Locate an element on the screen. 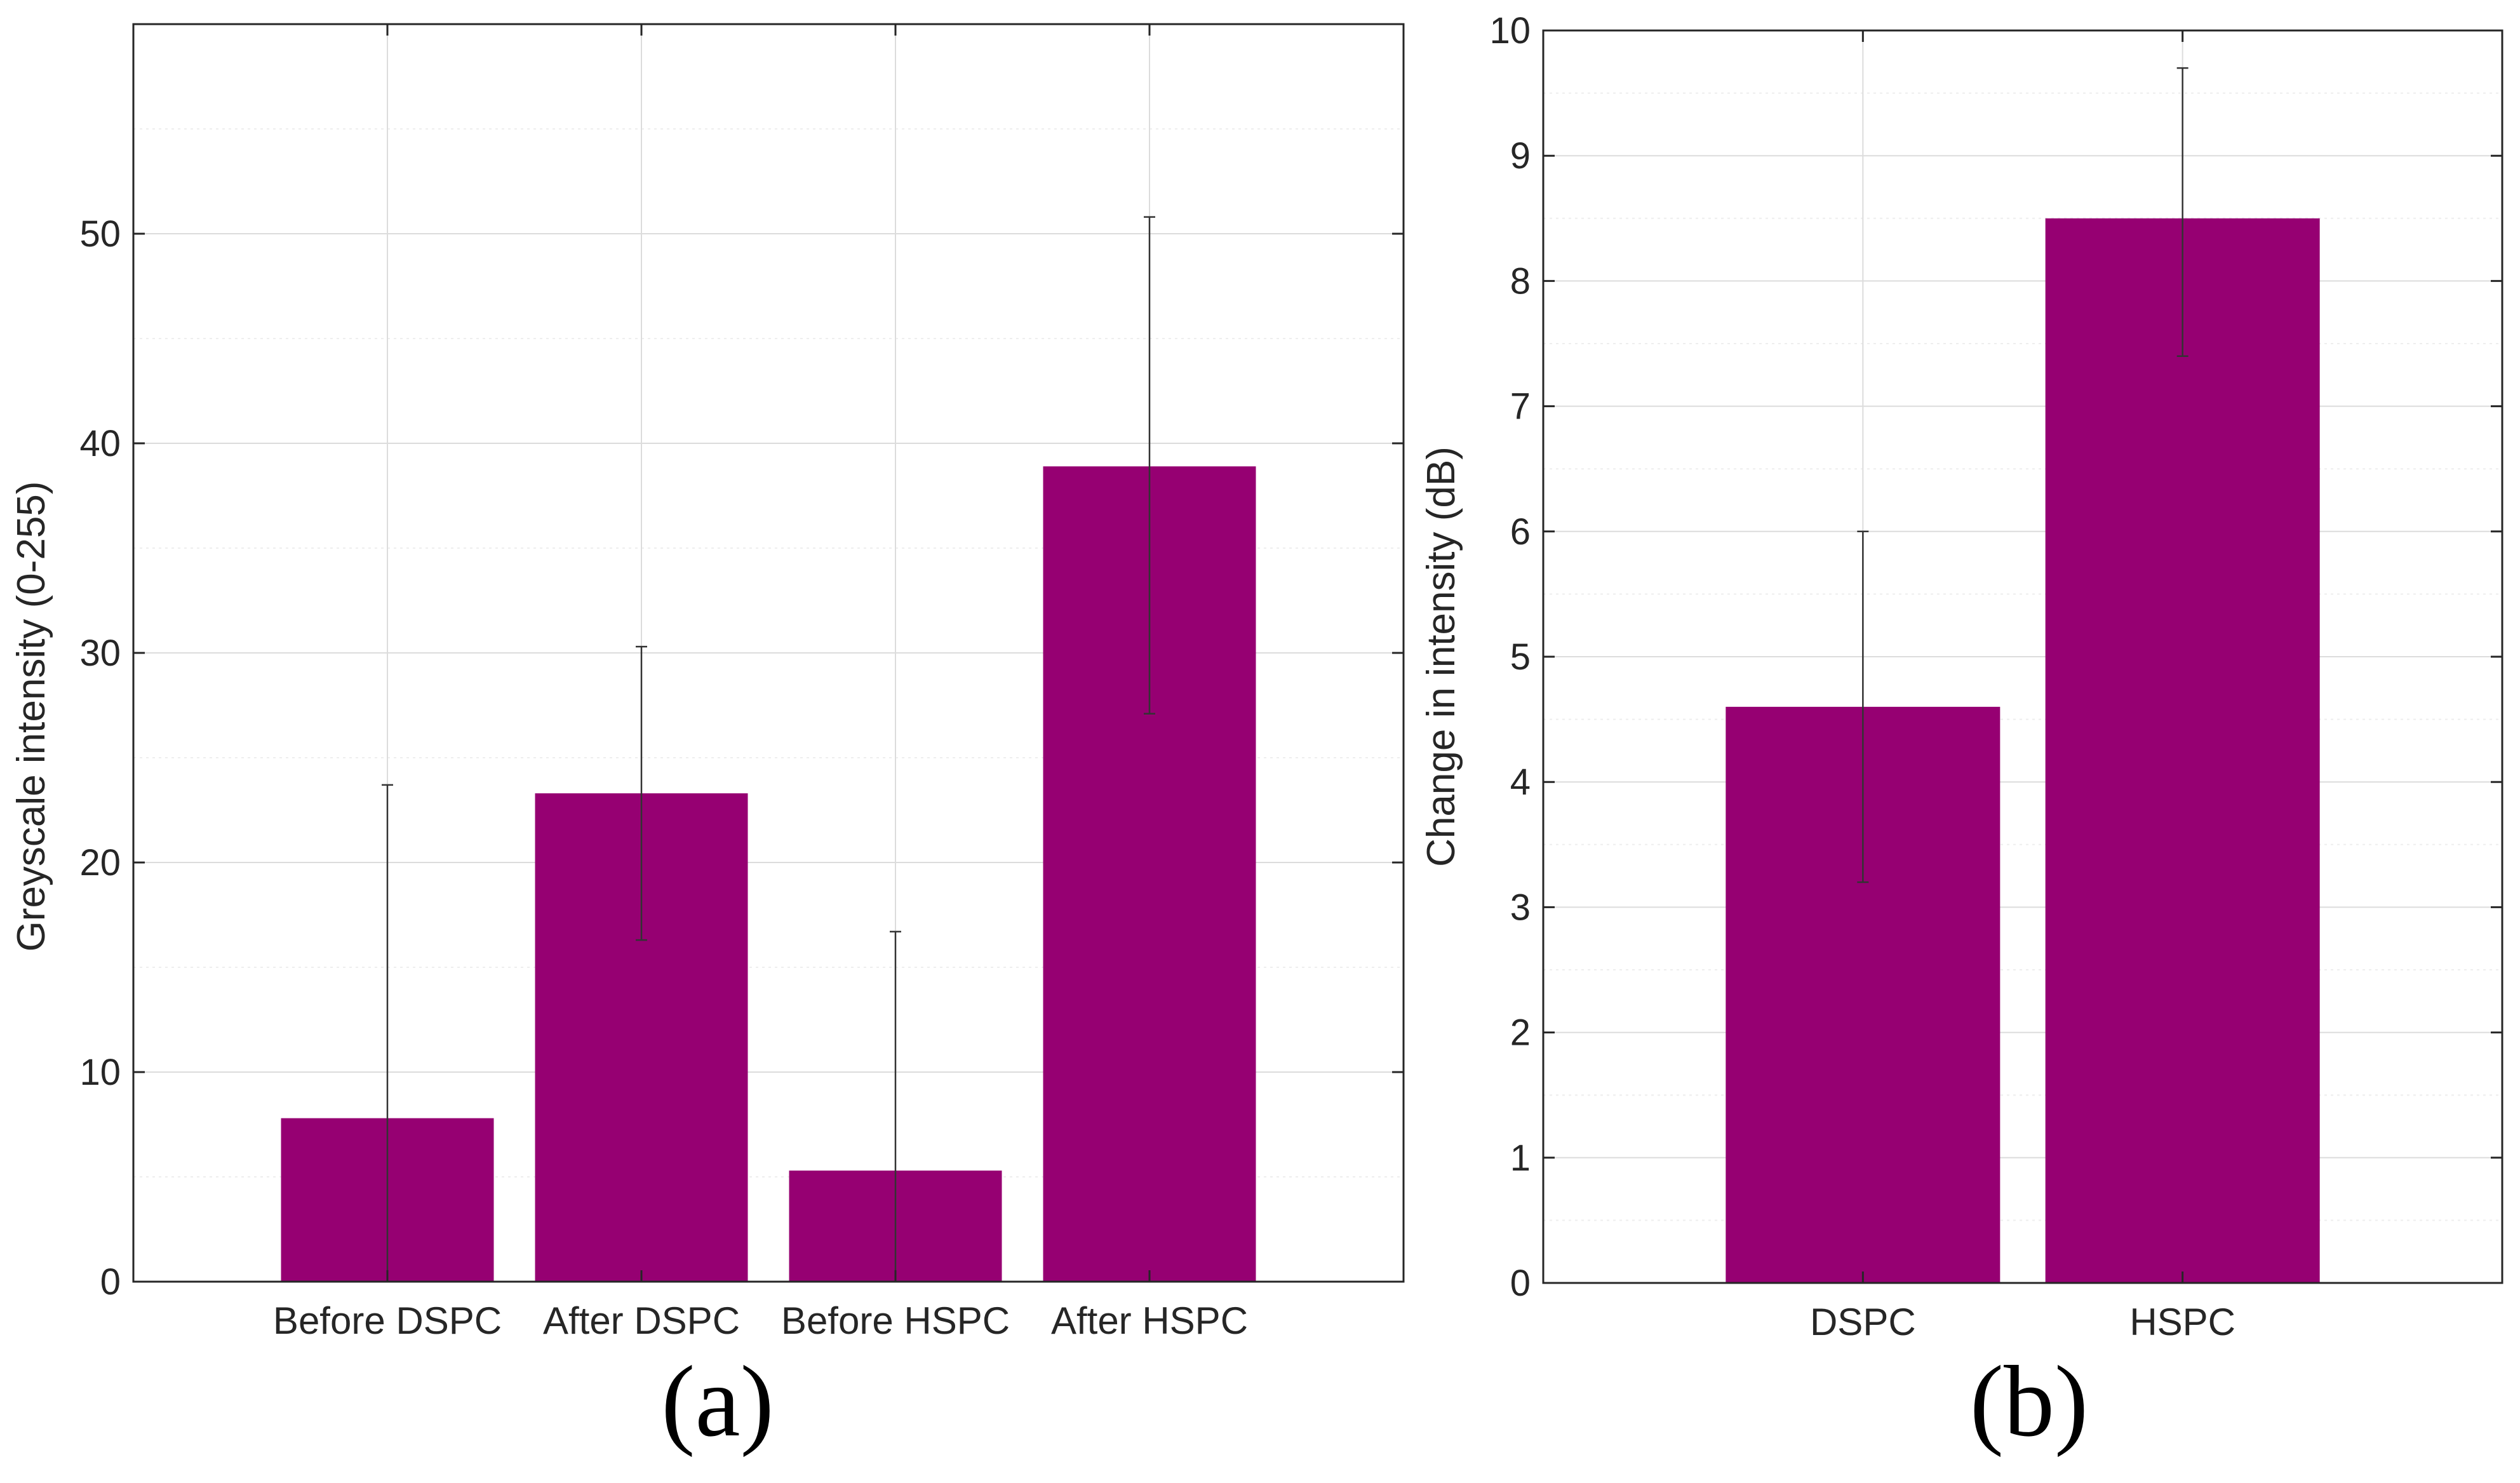  x-tick-label-hspc: HSPC is located at coordinates (2182, 1322).